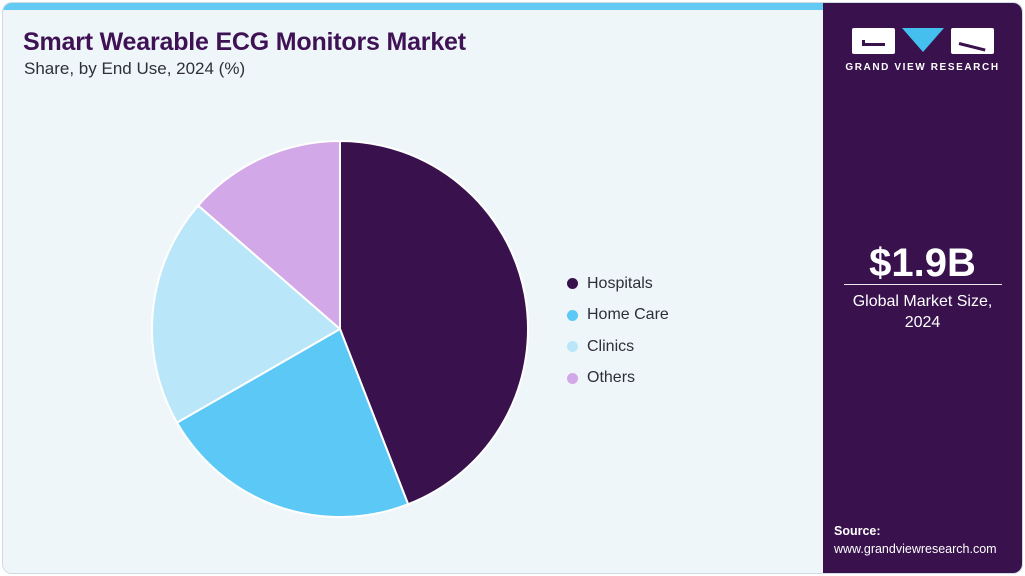 This screenshot has width=1025, height=576. I want to click on legend-item: Clinics, so click(618, 347).